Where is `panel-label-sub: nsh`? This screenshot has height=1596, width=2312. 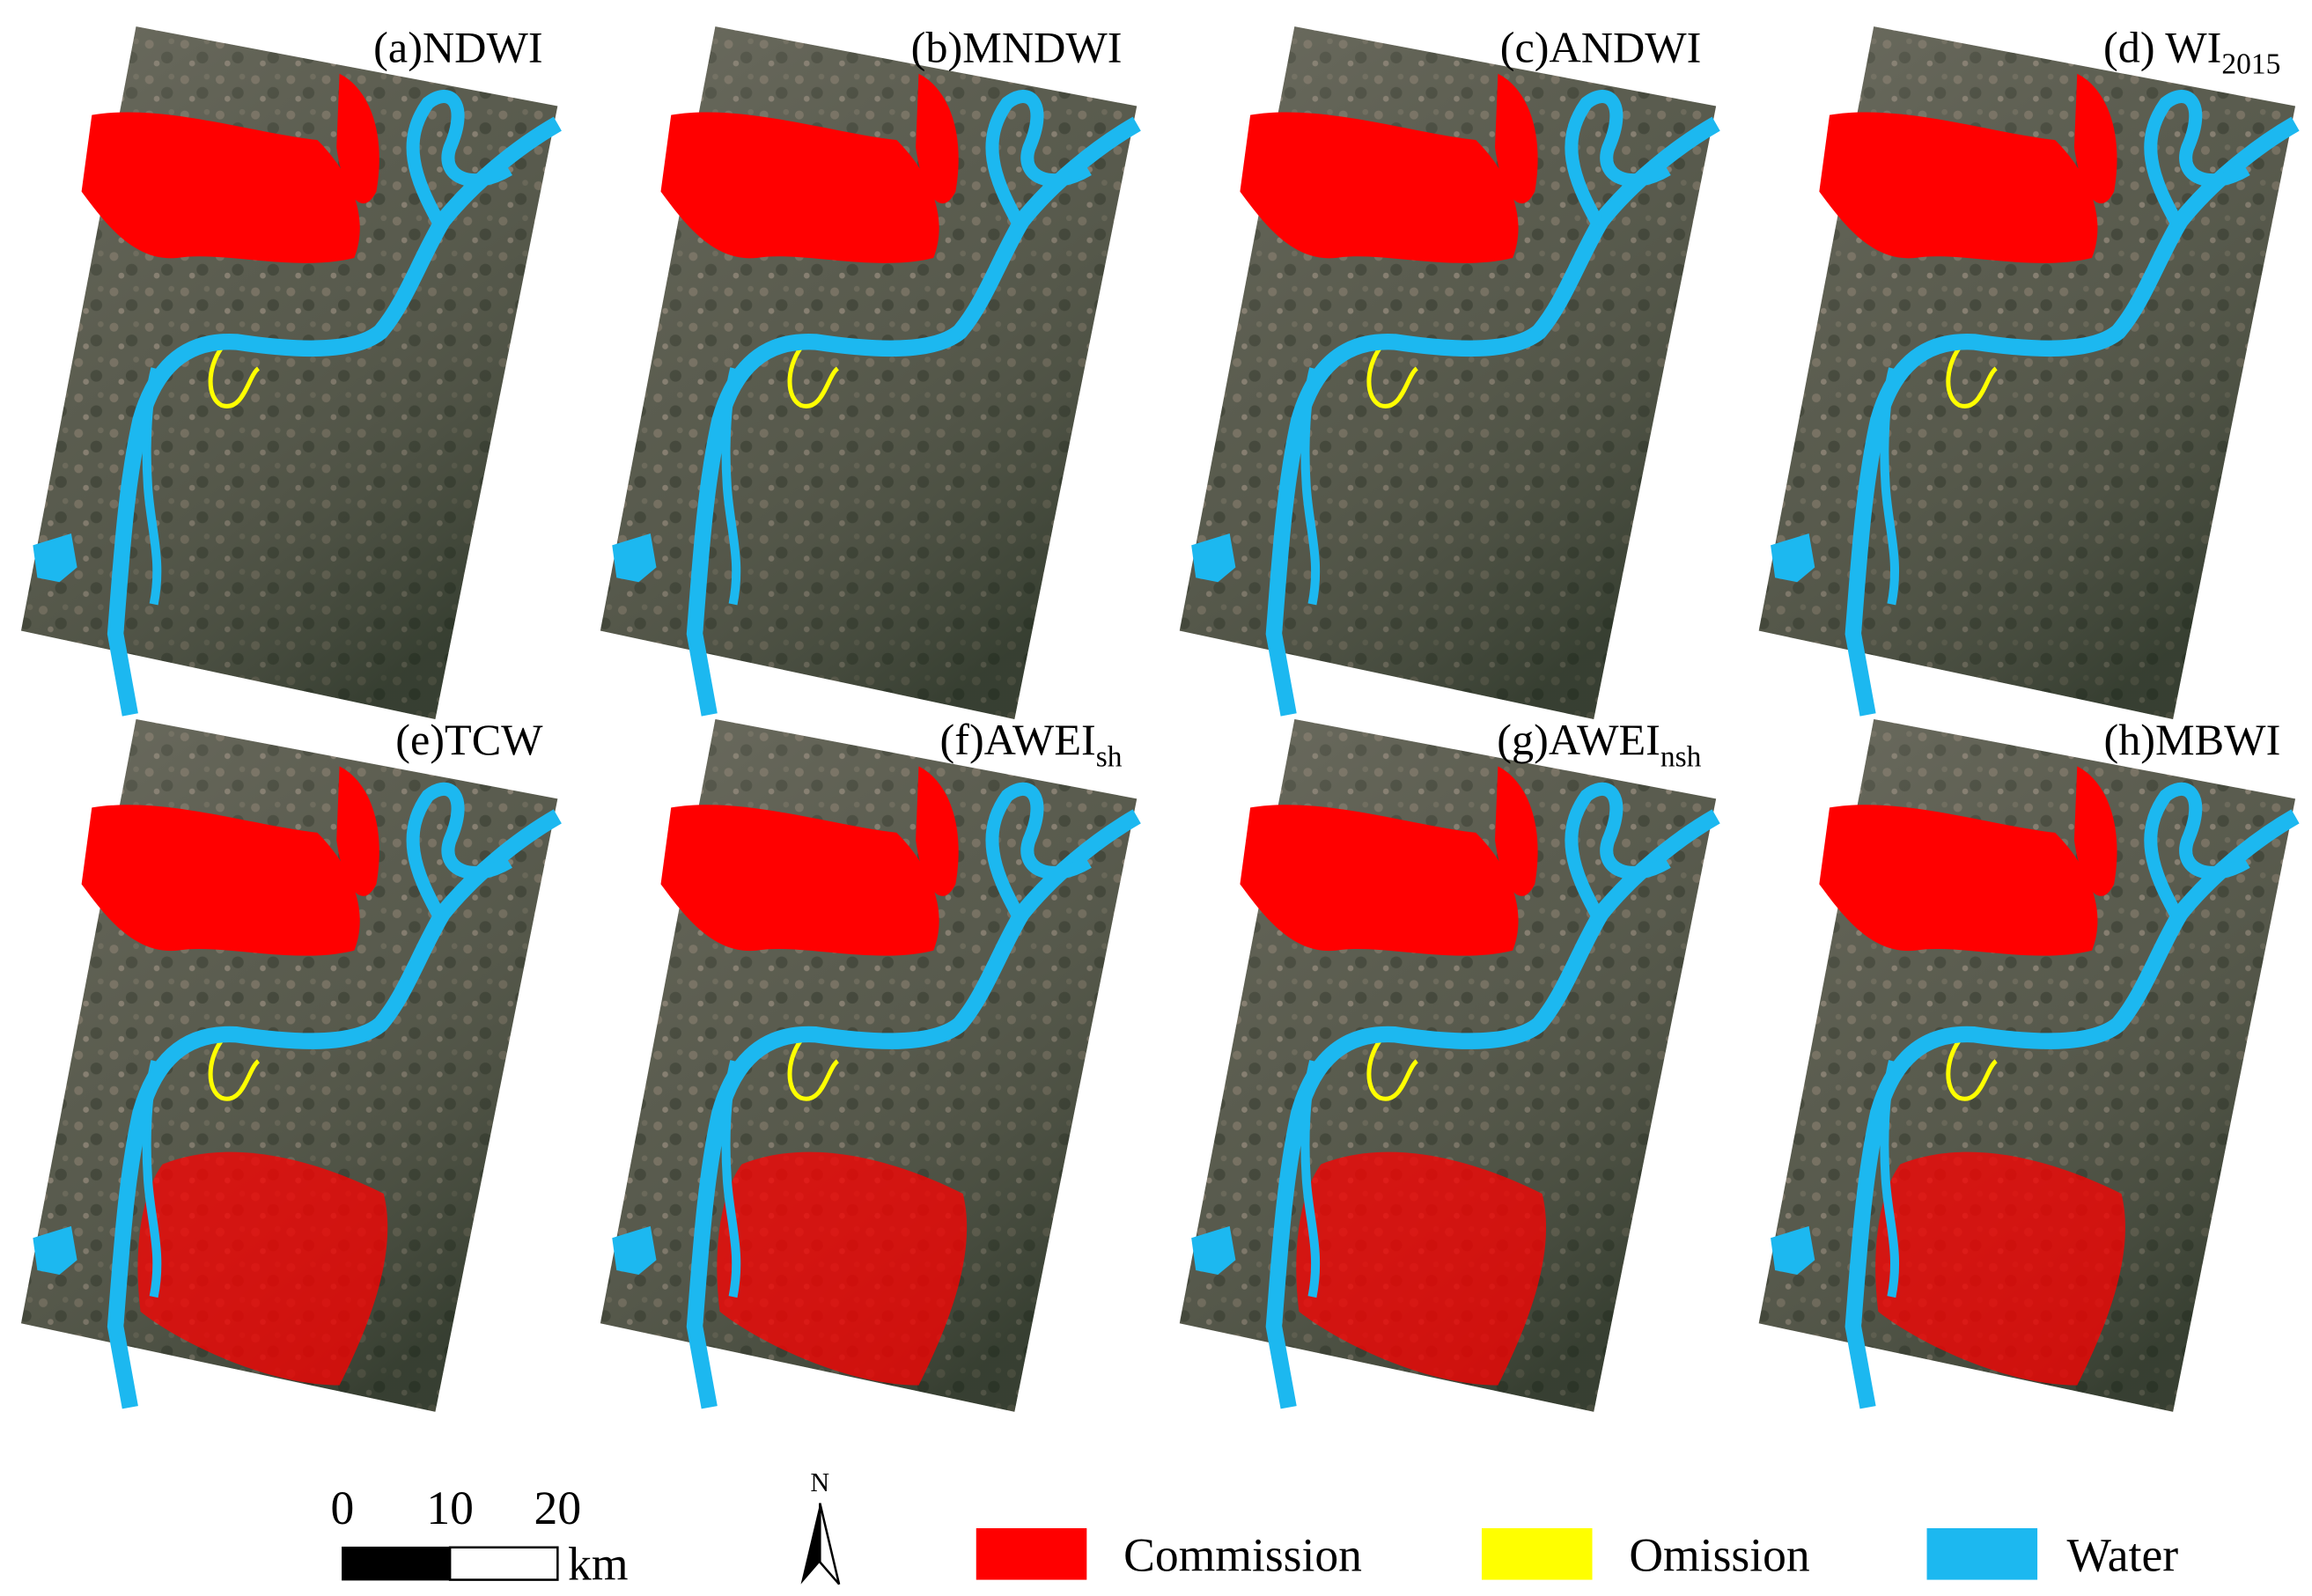
panel-label-sub: nsh is located at coordinates (1681, 758).